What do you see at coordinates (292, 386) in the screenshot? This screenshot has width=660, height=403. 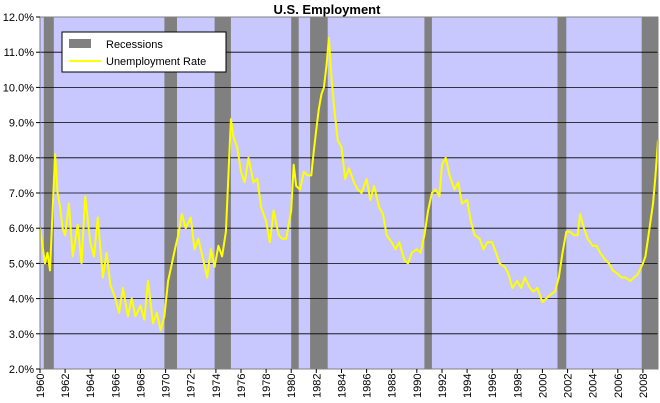 I see `x-tick-label-10: 1980` at bounding box center [292, 386].